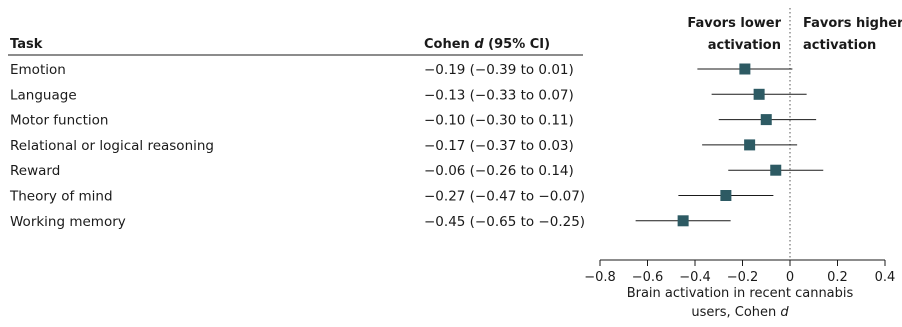 The height and width of the screenshot is (327, 902). What do you see at coordinates (479, 44) in the screenshot?
I see `cohen-d-header-italic: d` at bounding box center [479, 44].